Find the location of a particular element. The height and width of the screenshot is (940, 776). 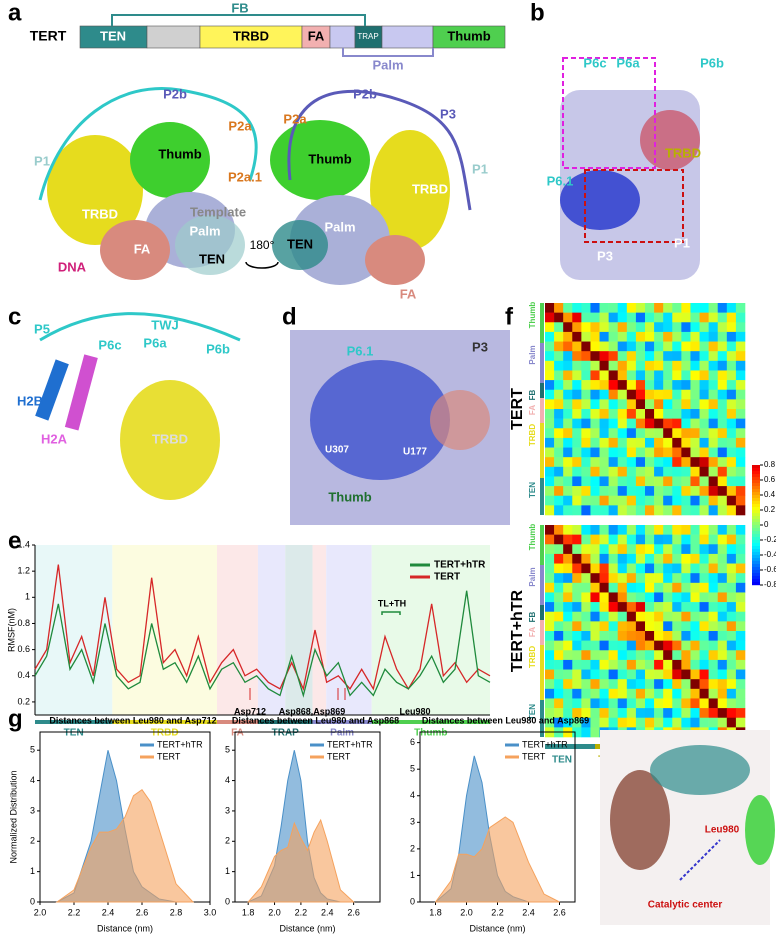

label: Asp712 is located at coordinates (250, 711).